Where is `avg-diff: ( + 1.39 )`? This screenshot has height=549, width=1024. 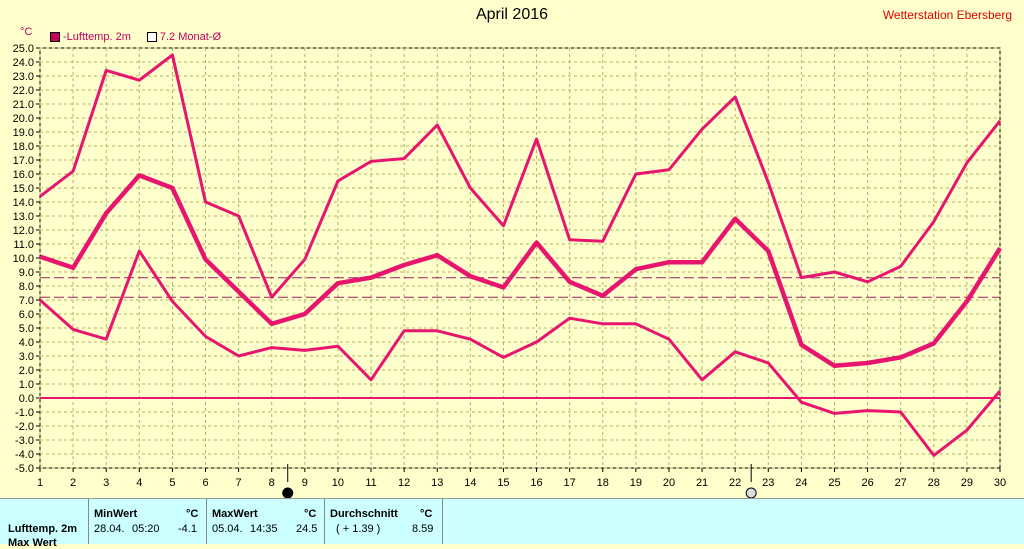 avg-diff: ( + 1.39 ) is located at coordinates (358, 529).